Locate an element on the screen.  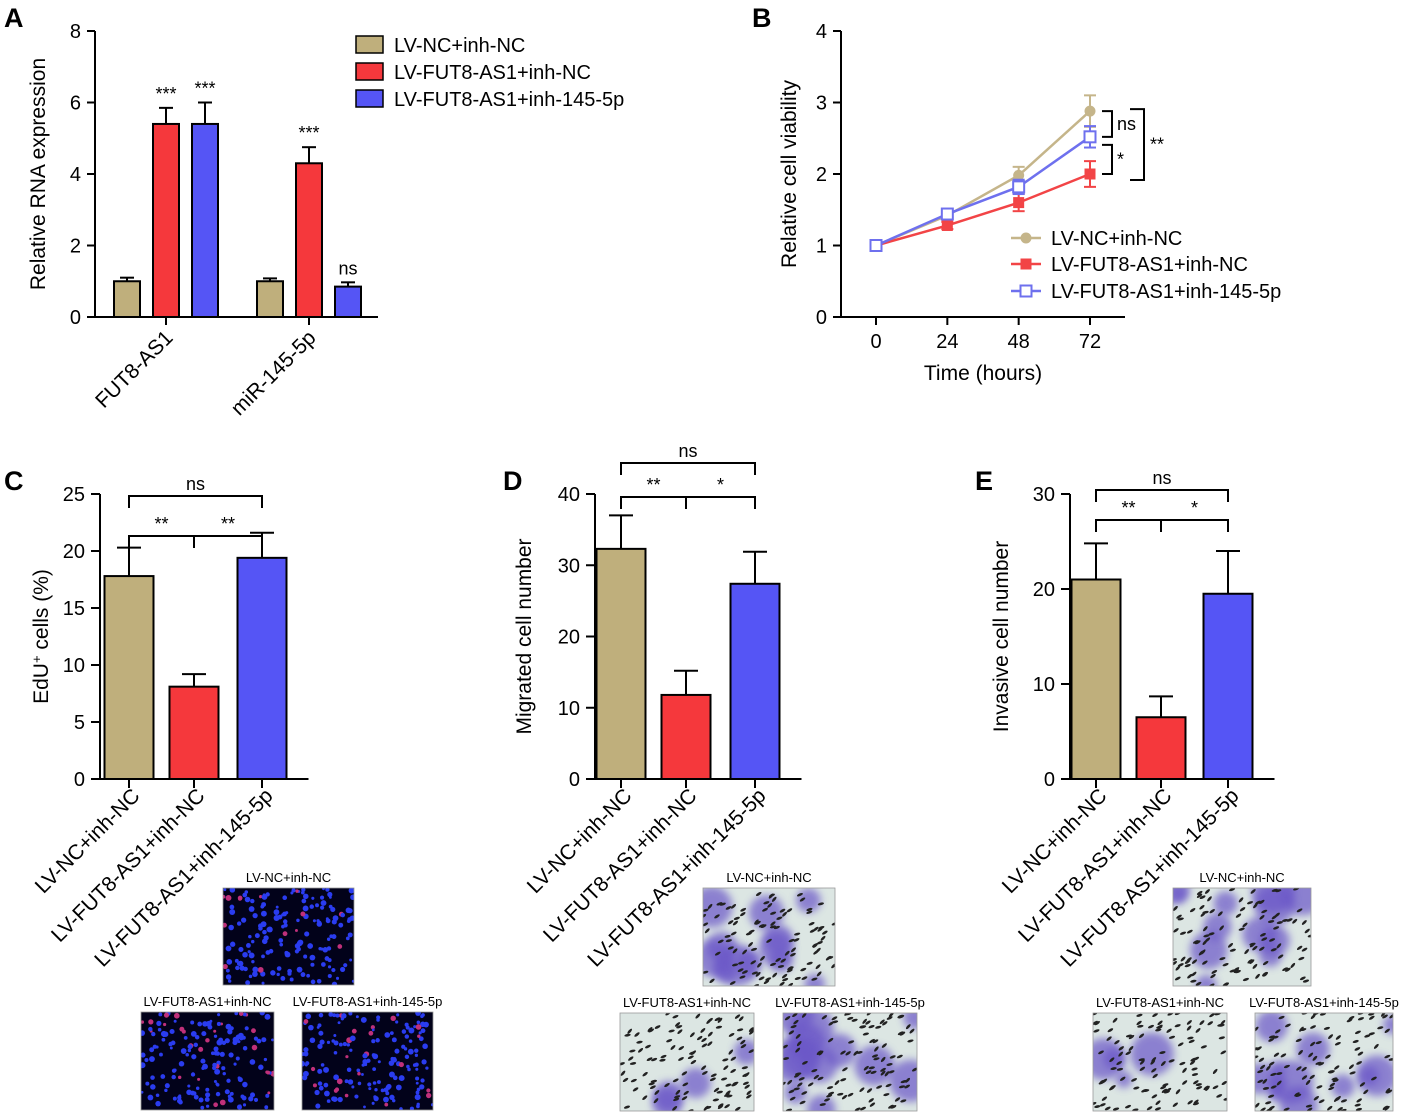
micrograph-c-right-frame is located at coordinates (367, 1061).